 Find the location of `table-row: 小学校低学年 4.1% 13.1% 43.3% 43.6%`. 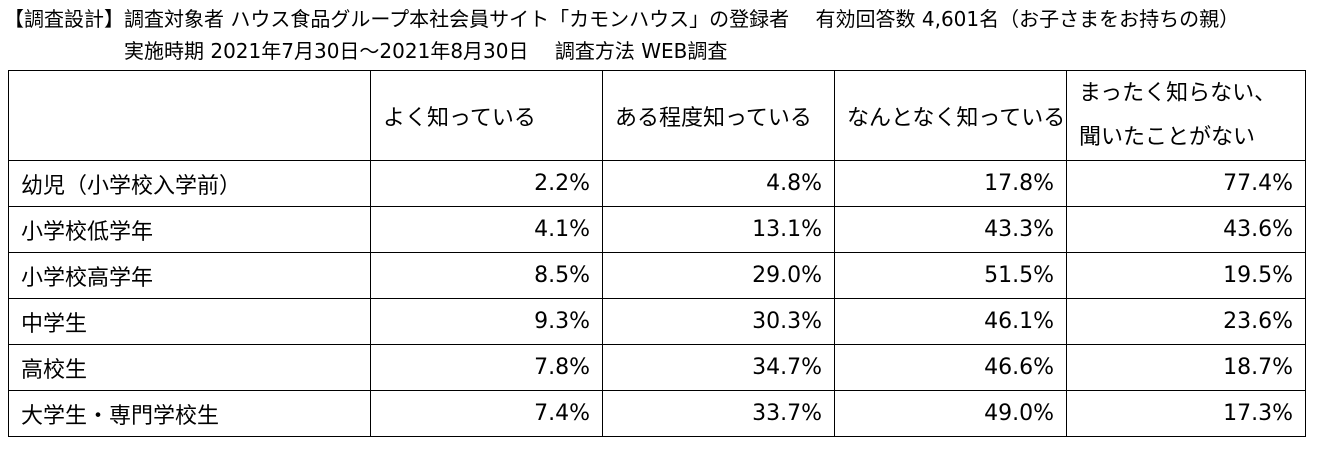

table-row: 小学校低学年 4.1% 13.1% 43.3% 43.6% is located at coordinates (657, 229).